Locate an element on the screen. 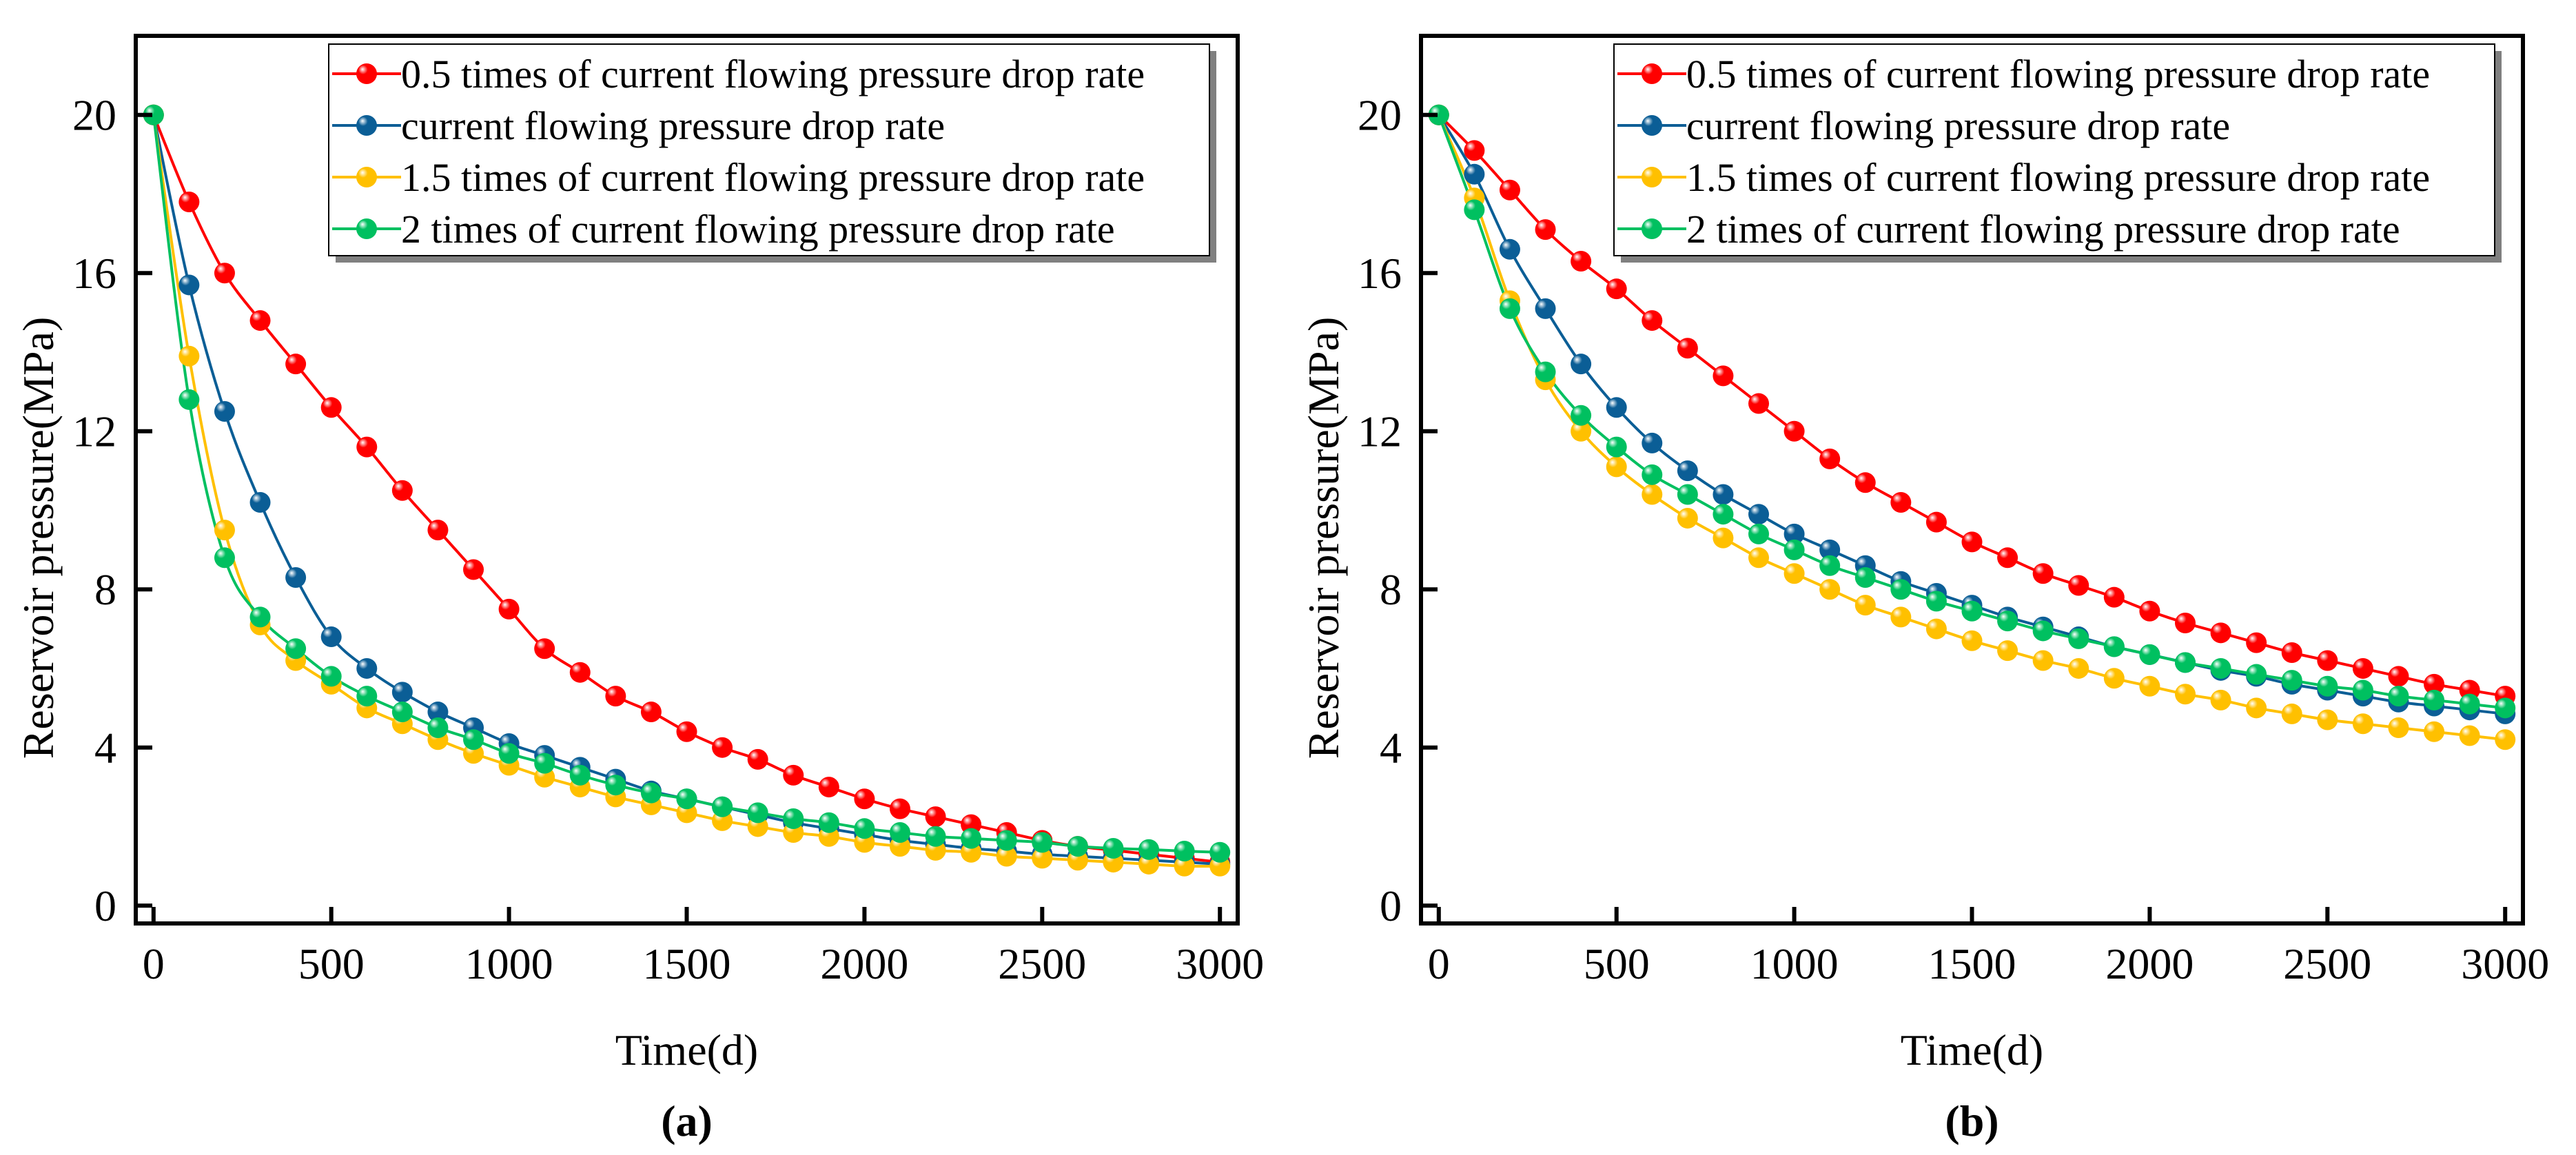 This screenshot has width=2576, height=1155. y-tick-label: 20 is located at coordinates (1380, 115).